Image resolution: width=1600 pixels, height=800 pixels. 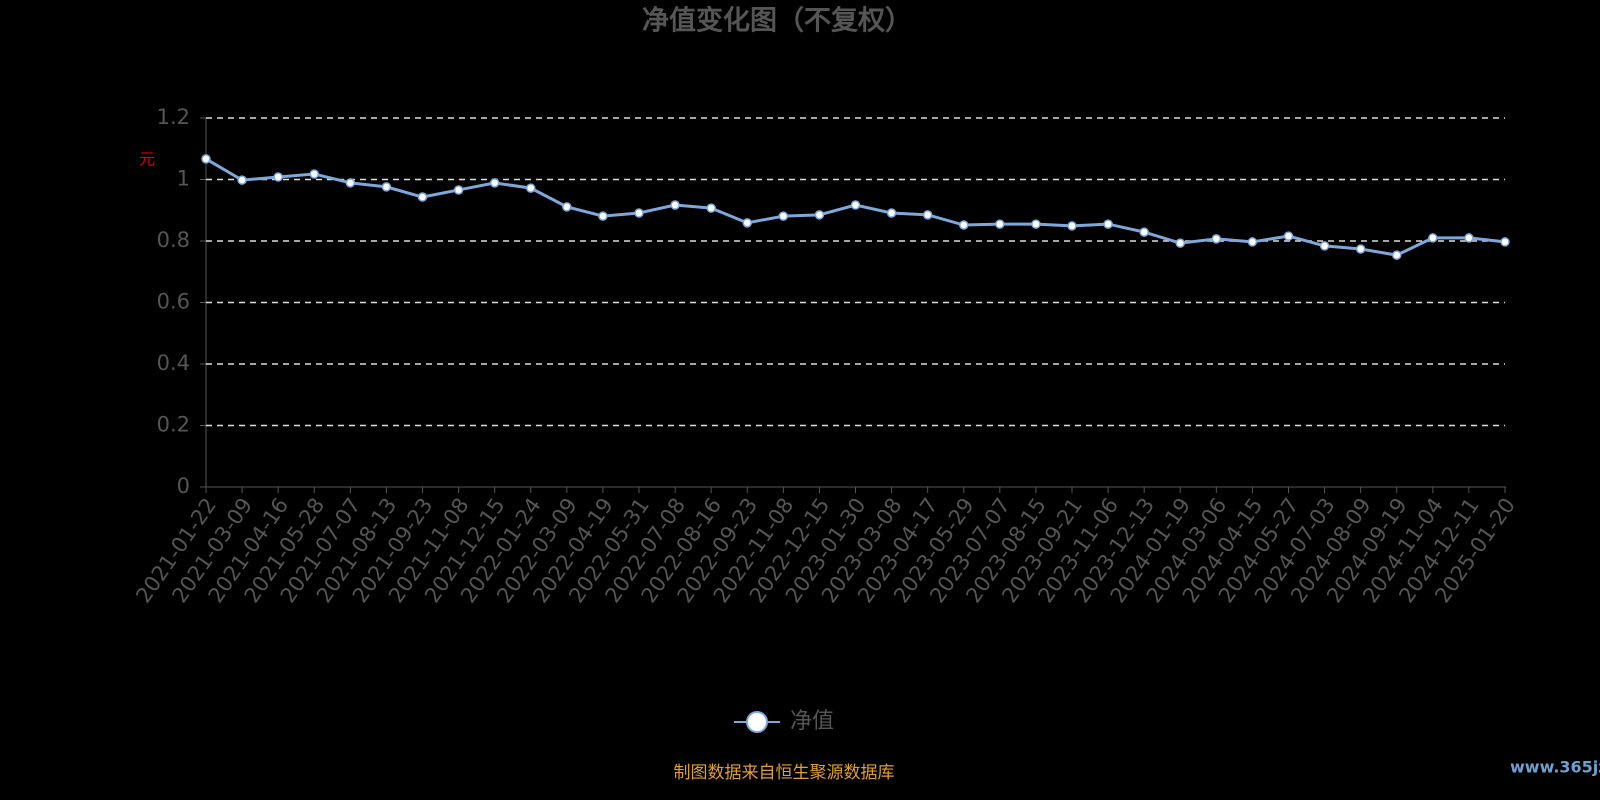 I want to click on y-tick-label: 1, so click(x=183, y=179).